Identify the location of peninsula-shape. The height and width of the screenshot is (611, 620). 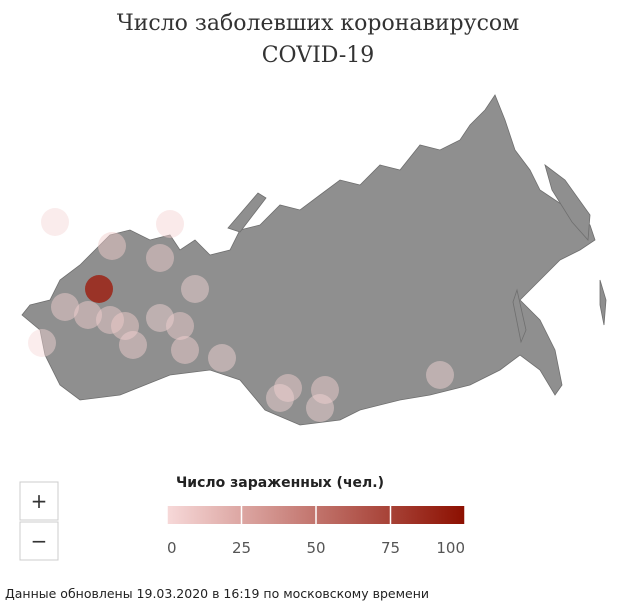
(567, 202).